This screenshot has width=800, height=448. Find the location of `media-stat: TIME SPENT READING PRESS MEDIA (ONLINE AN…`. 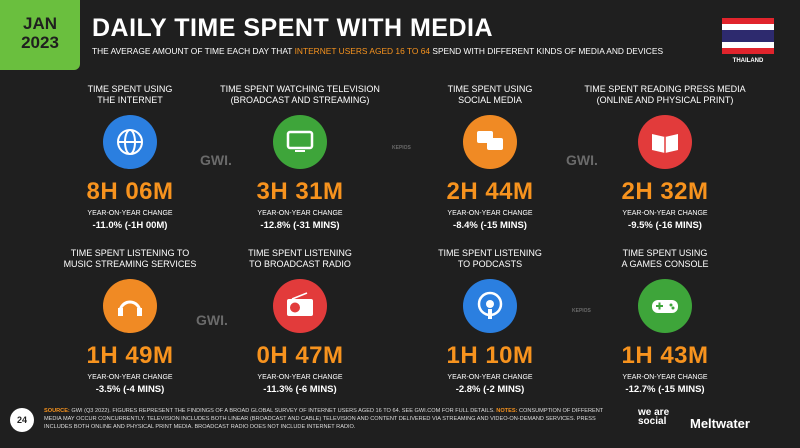

media-stat: TIME SPENT READING PRESS MEDIA (ONLINE AN… is located at coordinates (665, 157).